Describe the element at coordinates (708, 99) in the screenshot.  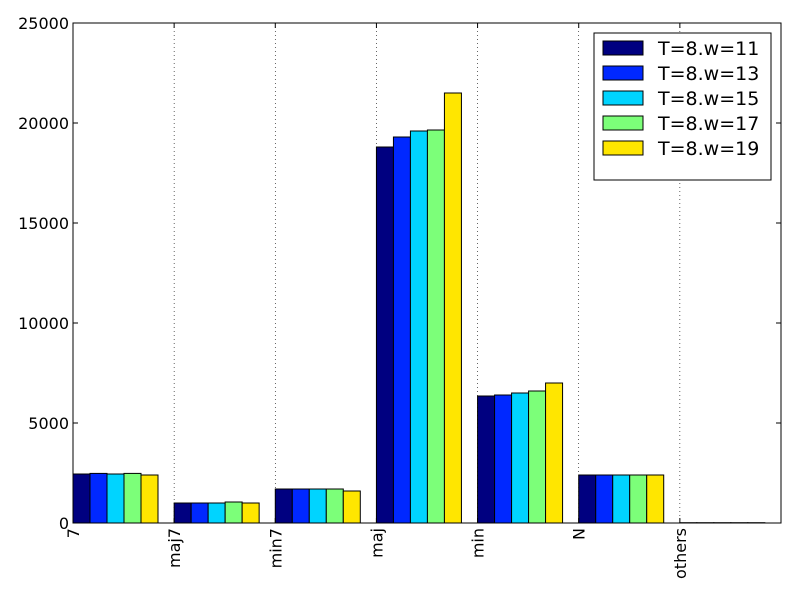
I see `legend-label: T=8.w=15` at that location.